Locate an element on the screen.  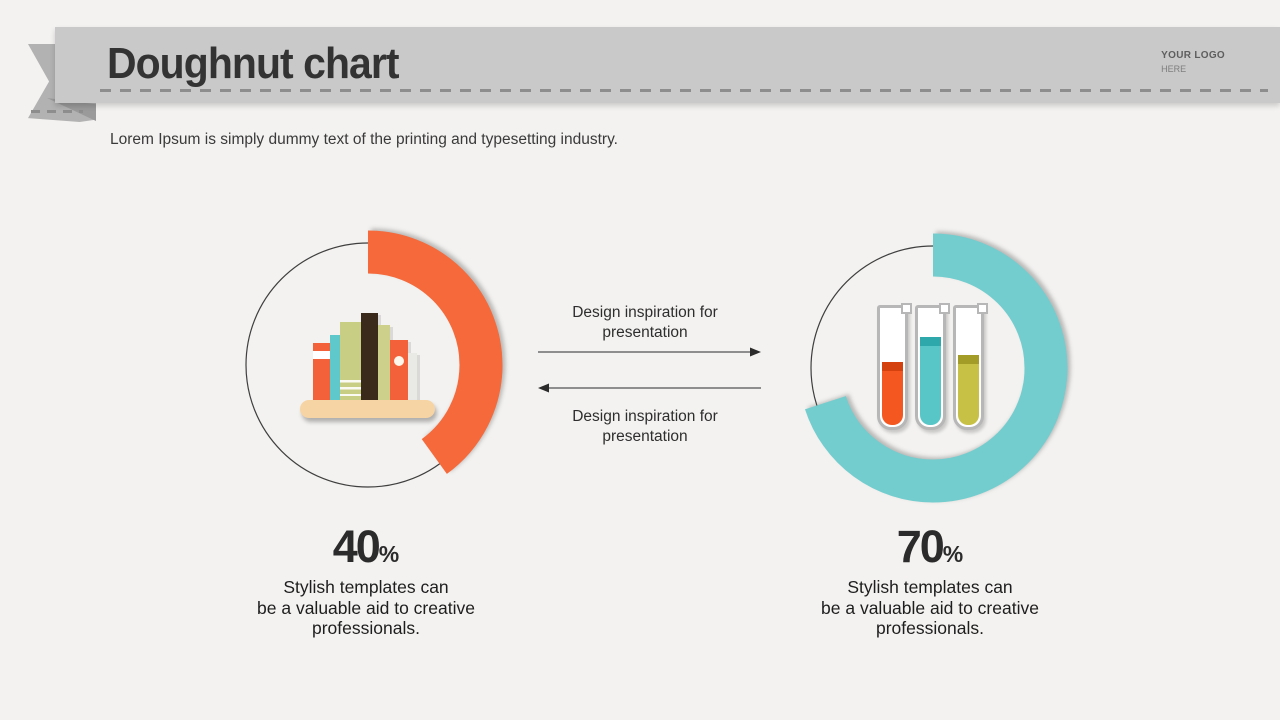
connector-label-bottom-line1: Design inspiration for is located at coordinates (645, 416).